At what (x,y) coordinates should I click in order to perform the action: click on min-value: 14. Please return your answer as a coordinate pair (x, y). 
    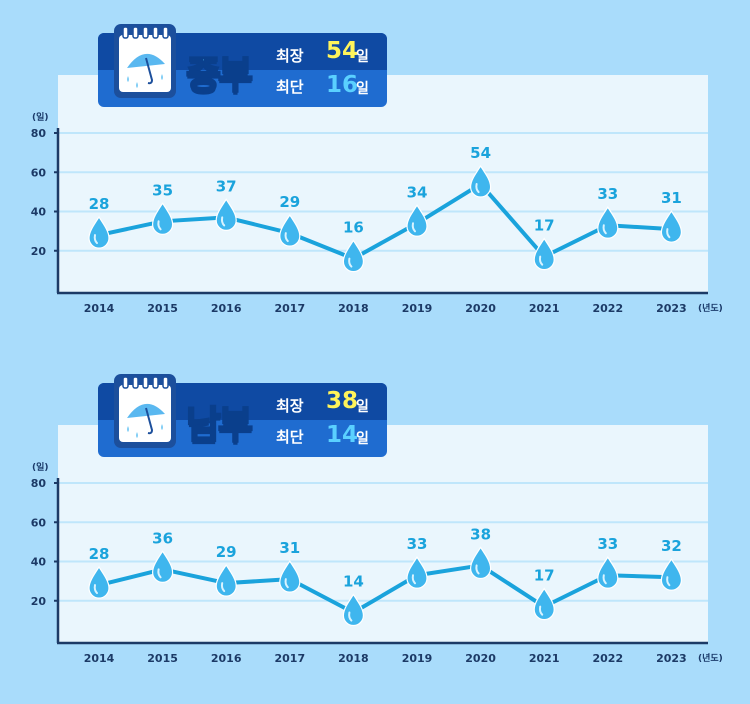
    Looking at the image, I should click on (342, 435).